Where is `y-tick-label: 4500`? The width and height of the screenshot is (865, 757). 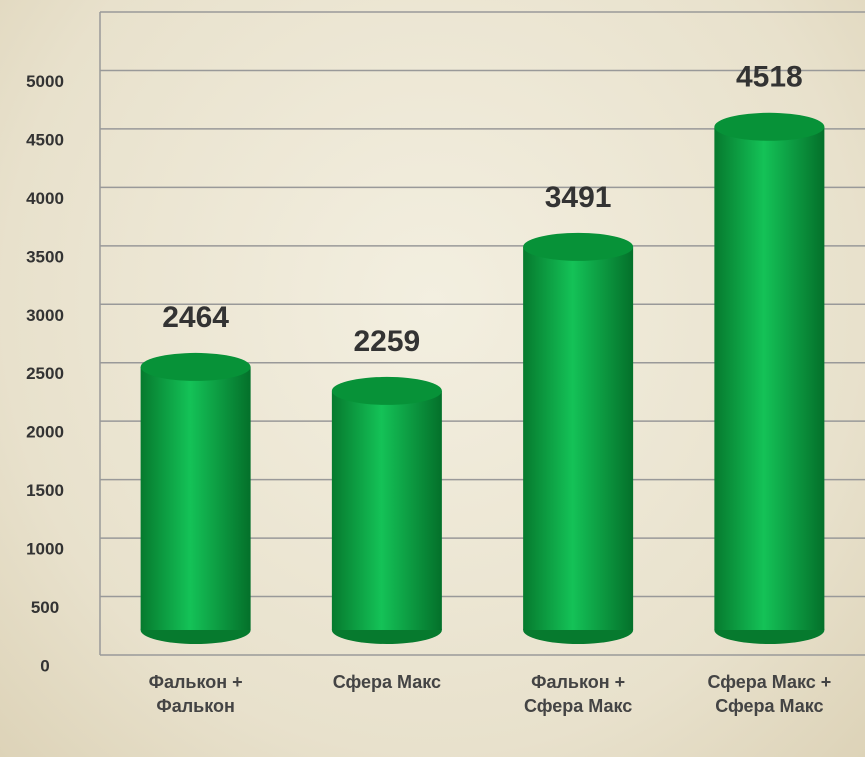
y-tick-label: 4500 is located at coordinates (45, 139).